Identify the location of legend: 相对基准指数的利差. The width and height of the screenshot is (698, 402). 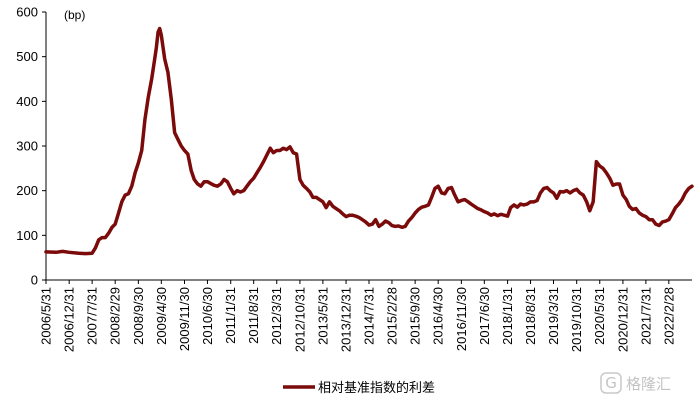
(359, 388).